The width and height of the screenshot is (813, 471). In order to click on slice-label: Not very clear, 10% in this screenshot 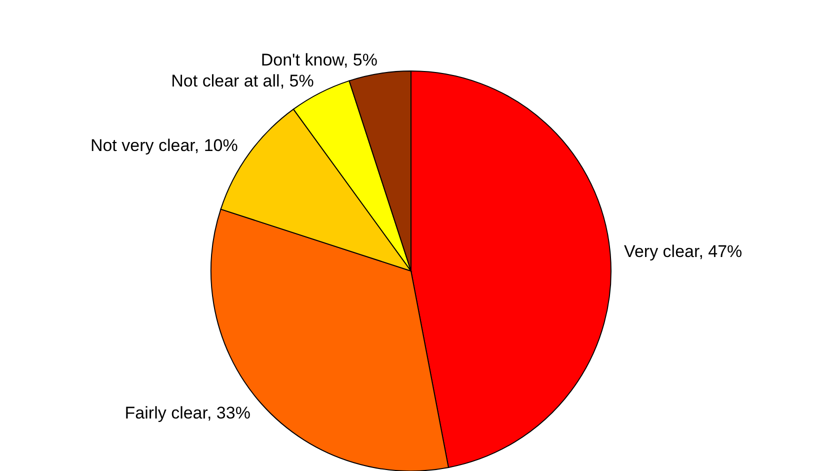, I will do `click(164, 146)`.